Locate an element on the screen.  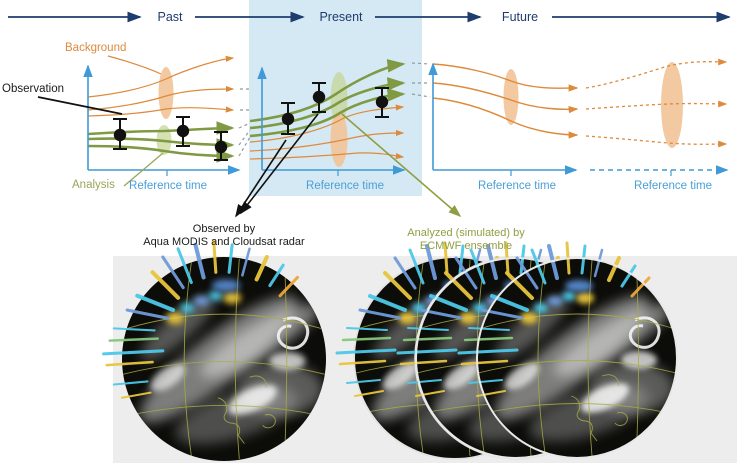
far-future-panel is located at coordinates (657, 117).